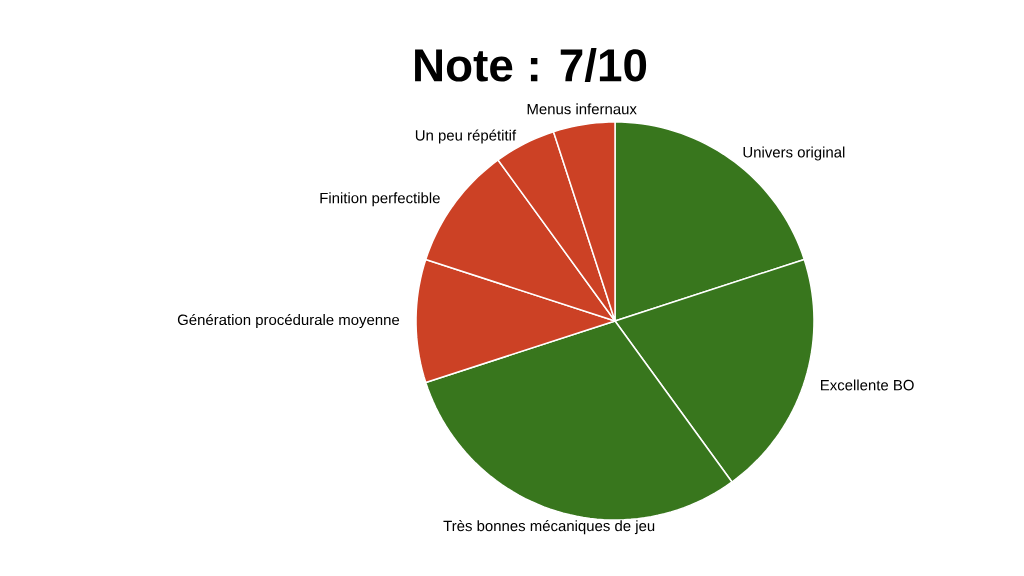 This screenshot has width=1024, height=576. What do you see at coordinates (466, 136) in the screenshot?
I see `slice-label: Un peu répétitif` at bounding box center [466, 136].